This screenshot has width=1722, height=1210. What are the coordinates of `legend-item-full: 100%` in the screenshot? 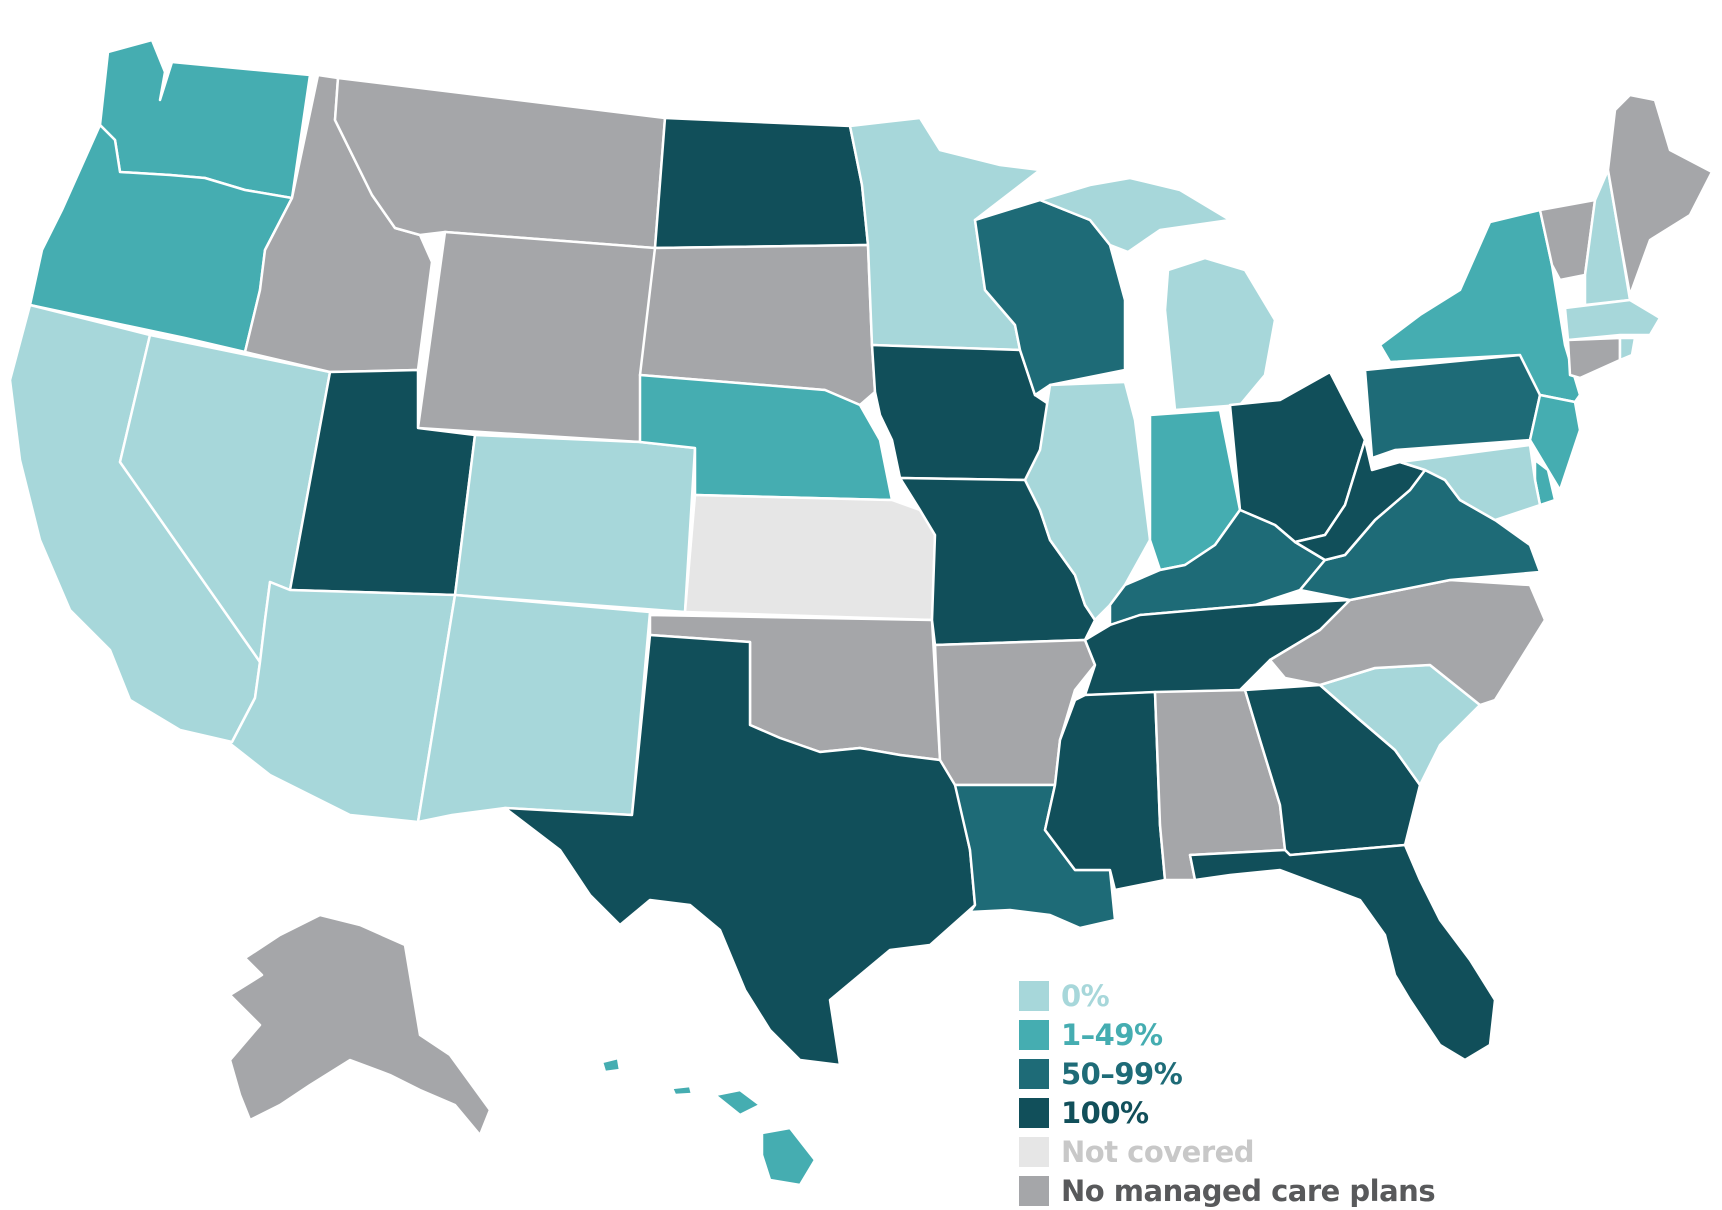 It's located at (1227, 1112).